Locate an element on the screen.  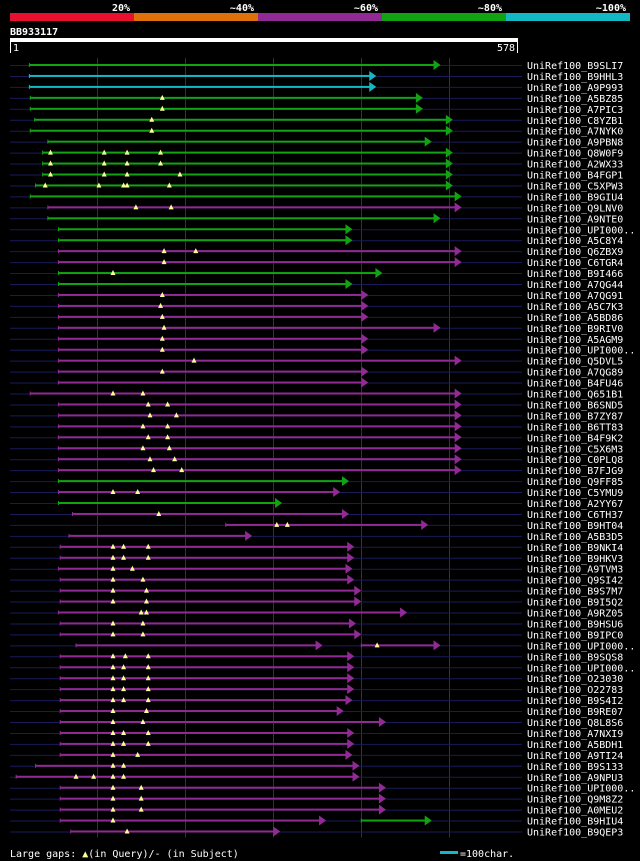
hit-row: UniRef100_A5BZ85 is located at coordinates (316, 98).